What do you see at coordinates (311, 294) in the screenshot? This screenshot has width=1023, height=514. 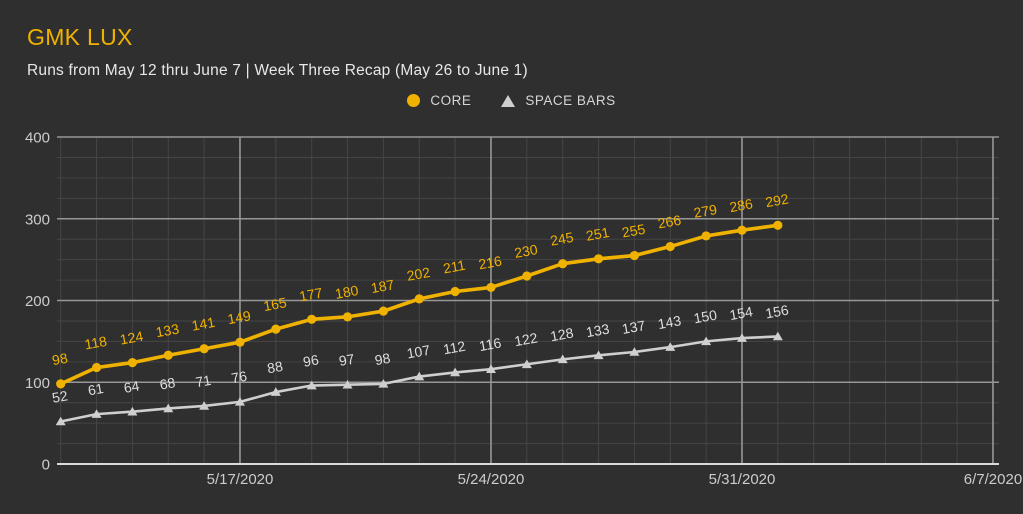 I see `core-point-label: 177` at bounding box center [311, 294].